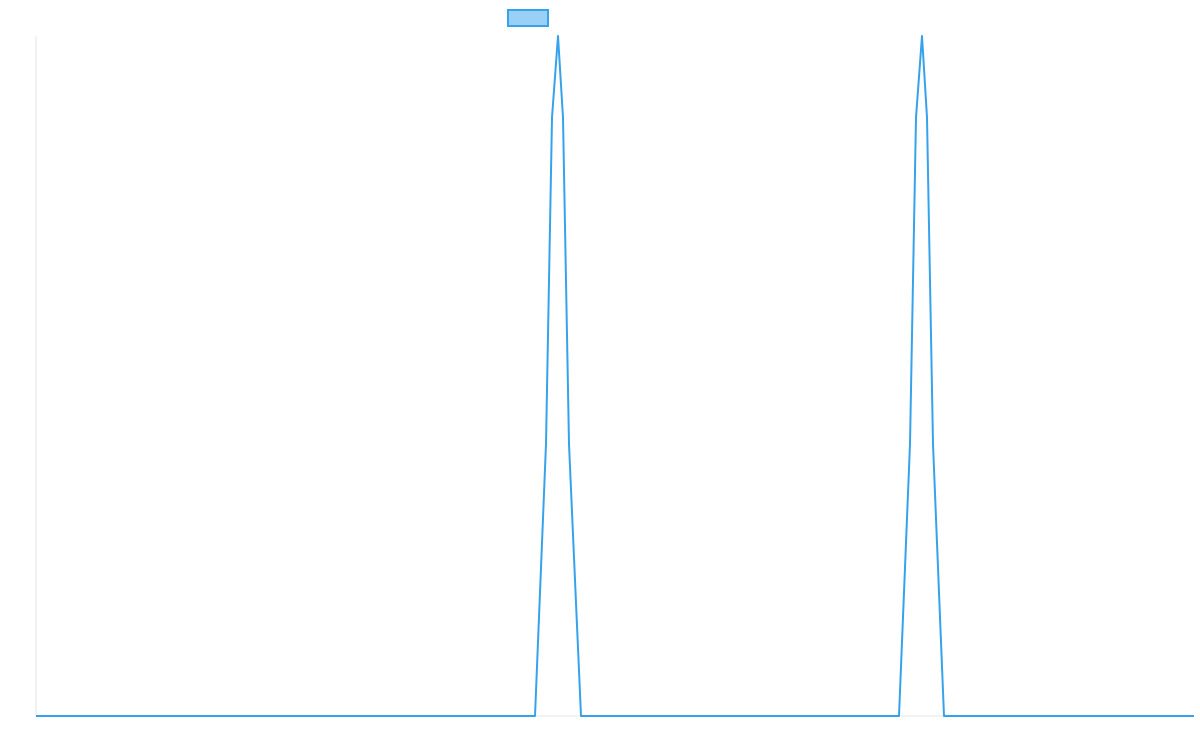 The height and width of the screenshot is (750, 1200). I want to click on legend, so click(528, 18).